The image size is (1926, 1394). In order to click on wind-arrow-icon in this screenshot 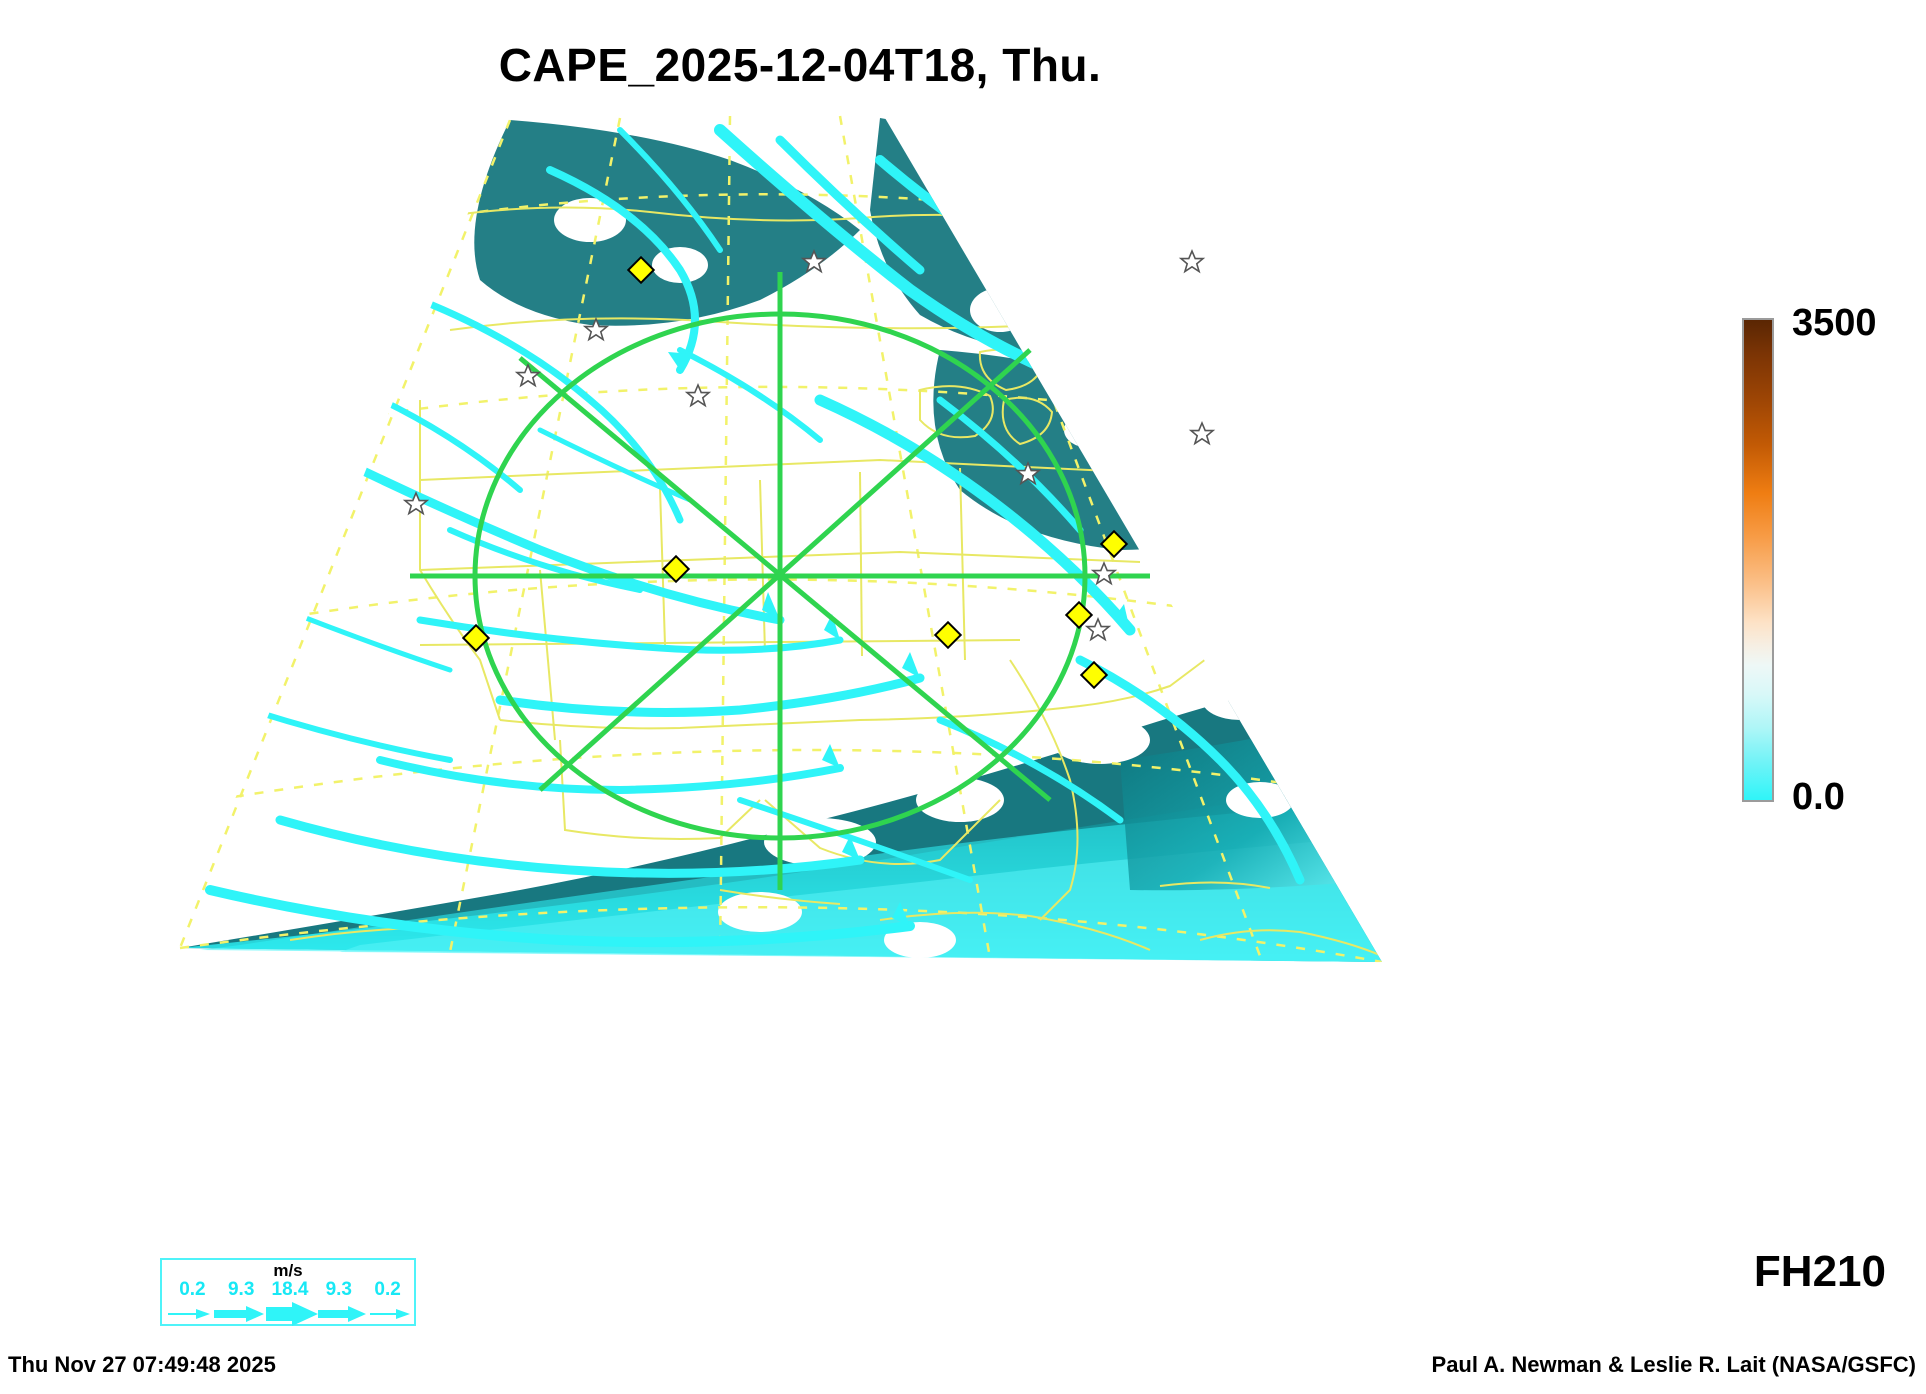, I will do `click(289, 1314)`.